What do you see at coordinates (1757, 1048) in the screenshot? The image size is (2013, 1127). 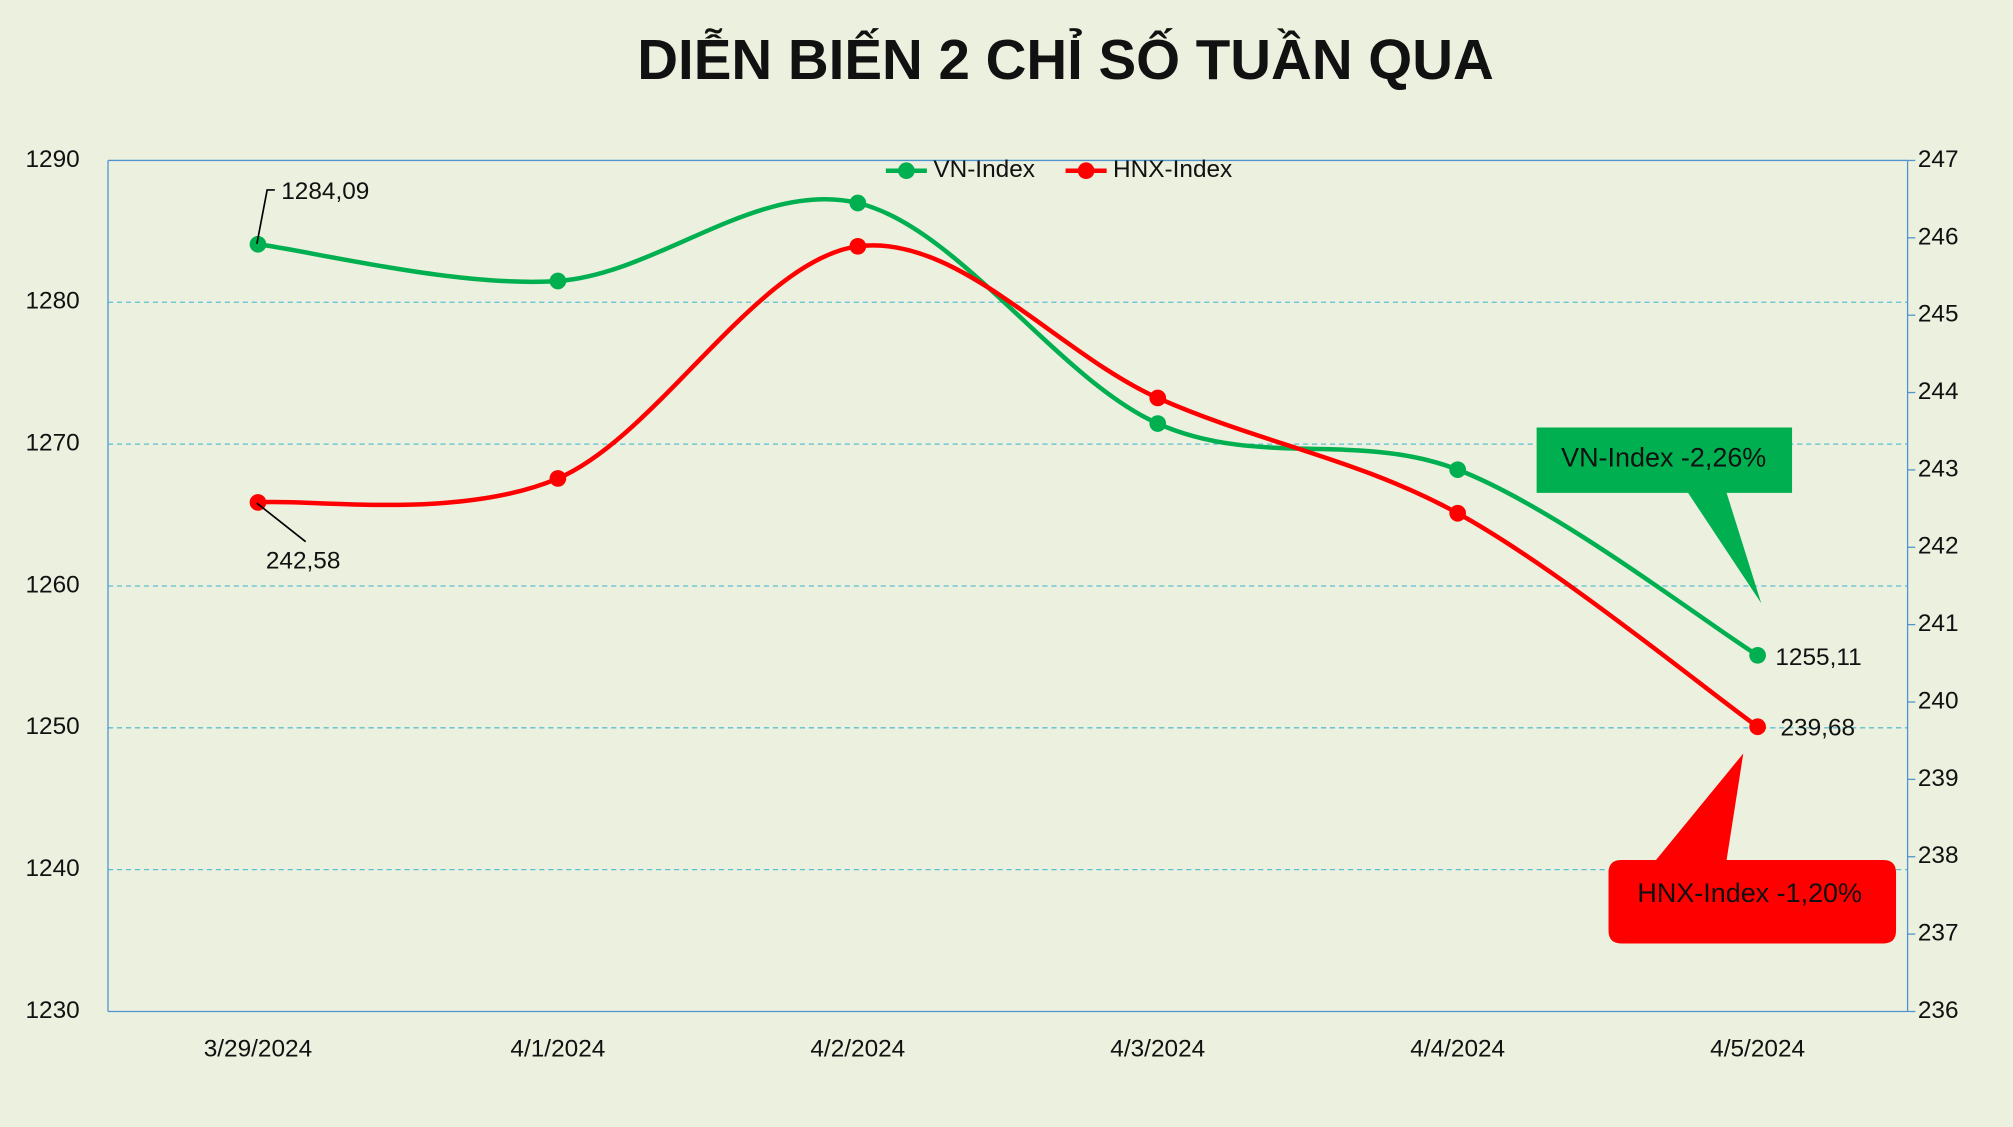 I see `x-tick-label: 4/5/2024` at bounding box center [1757, 1048].